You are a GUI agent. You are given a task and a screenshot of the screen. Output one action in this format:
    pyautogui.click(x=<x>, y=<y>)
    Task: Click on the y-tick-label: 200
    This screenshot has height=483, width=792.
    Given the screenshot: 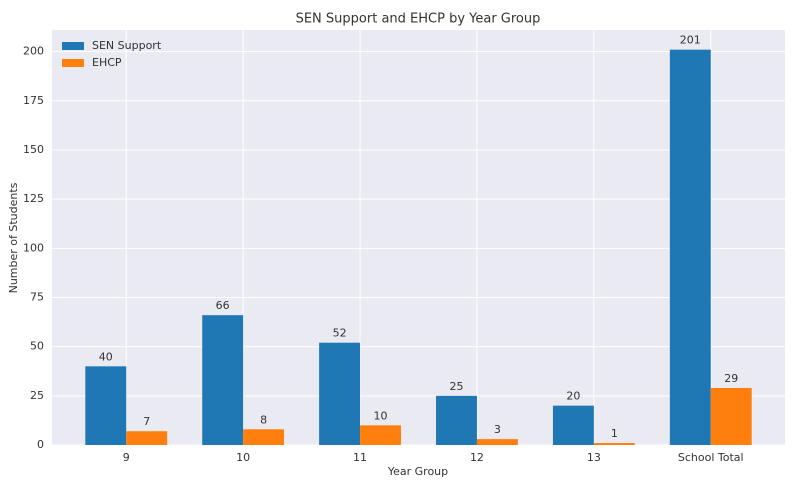 What is the action you would take?
    pyautogui.click(x=33, y=51)
    